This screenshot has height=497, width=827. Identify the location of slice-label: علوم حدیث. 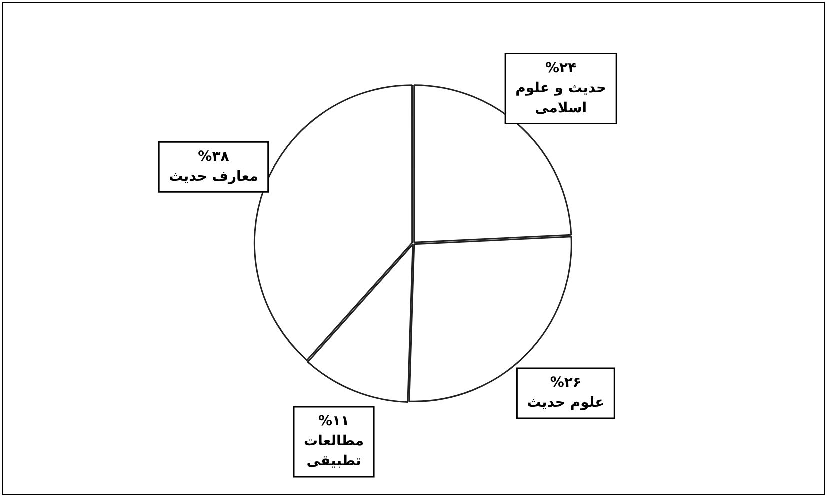
(566, 403).